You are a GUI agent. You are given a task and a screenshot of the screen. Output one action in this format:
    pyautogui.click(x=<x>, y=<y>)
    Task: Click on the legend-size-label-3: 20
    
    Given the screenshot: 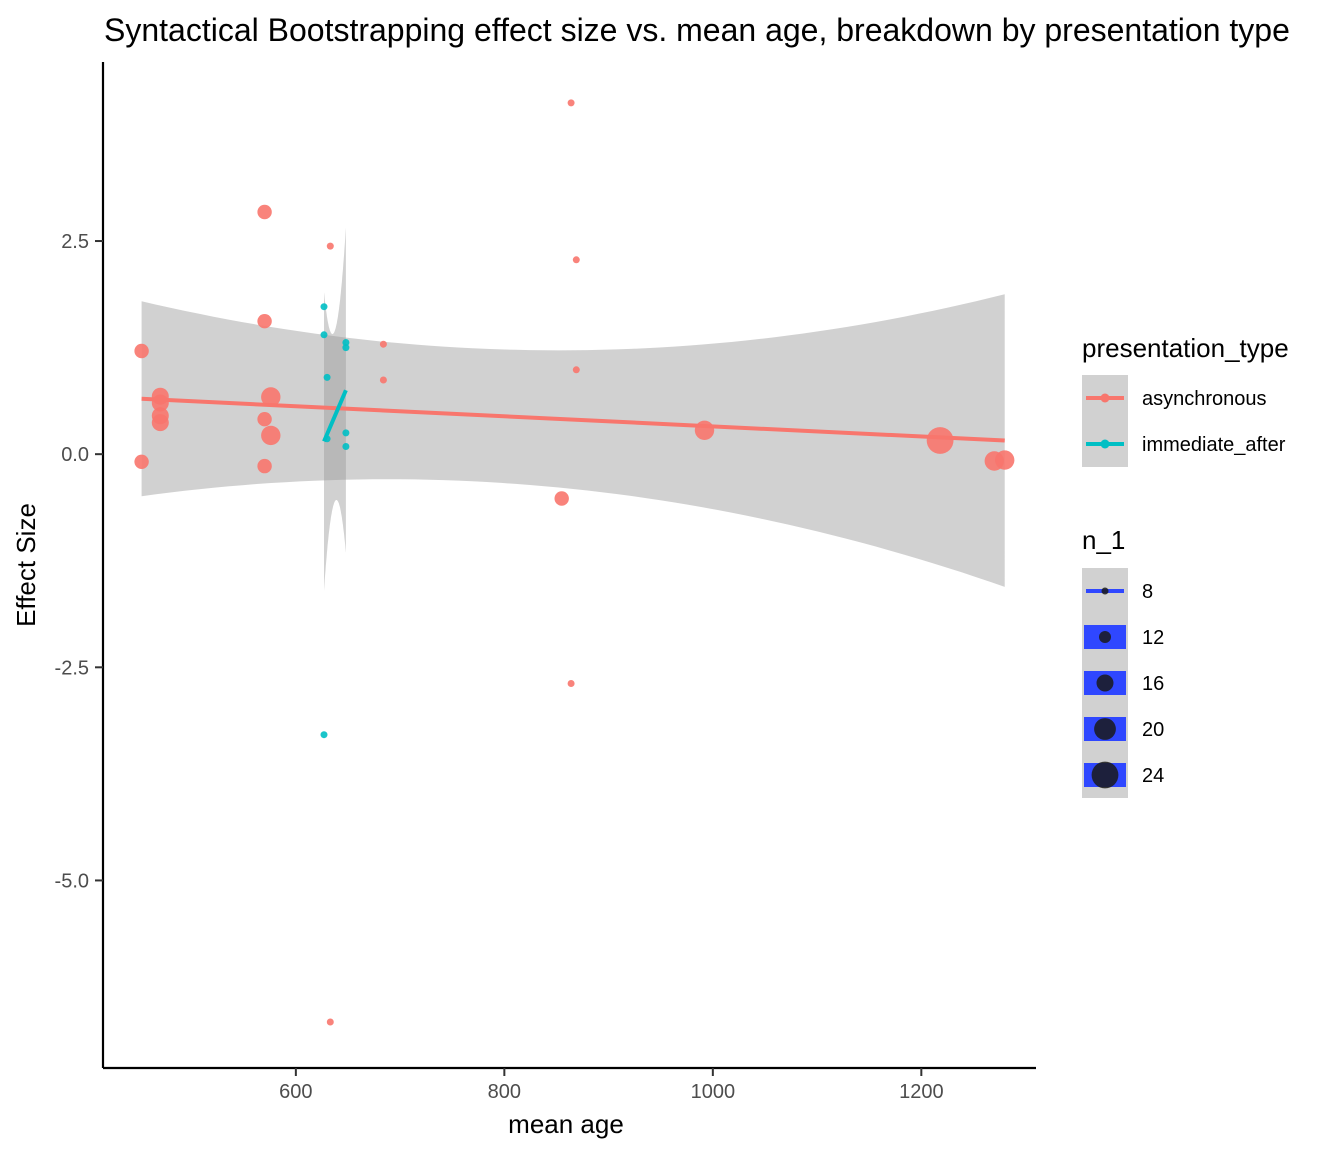 What is the action you would take?
    pyautogui.click(x=1153, y=730)
    